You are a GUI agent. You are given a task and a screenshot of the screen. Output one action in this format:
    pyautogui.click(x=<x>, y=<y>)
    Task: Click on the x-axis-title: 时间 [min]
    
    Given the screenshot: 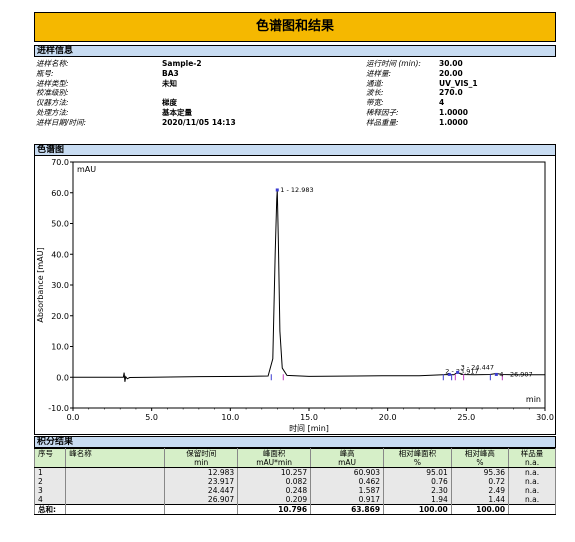 What is the action you would take?
    pyautogui.click(x=309, y=428)
    